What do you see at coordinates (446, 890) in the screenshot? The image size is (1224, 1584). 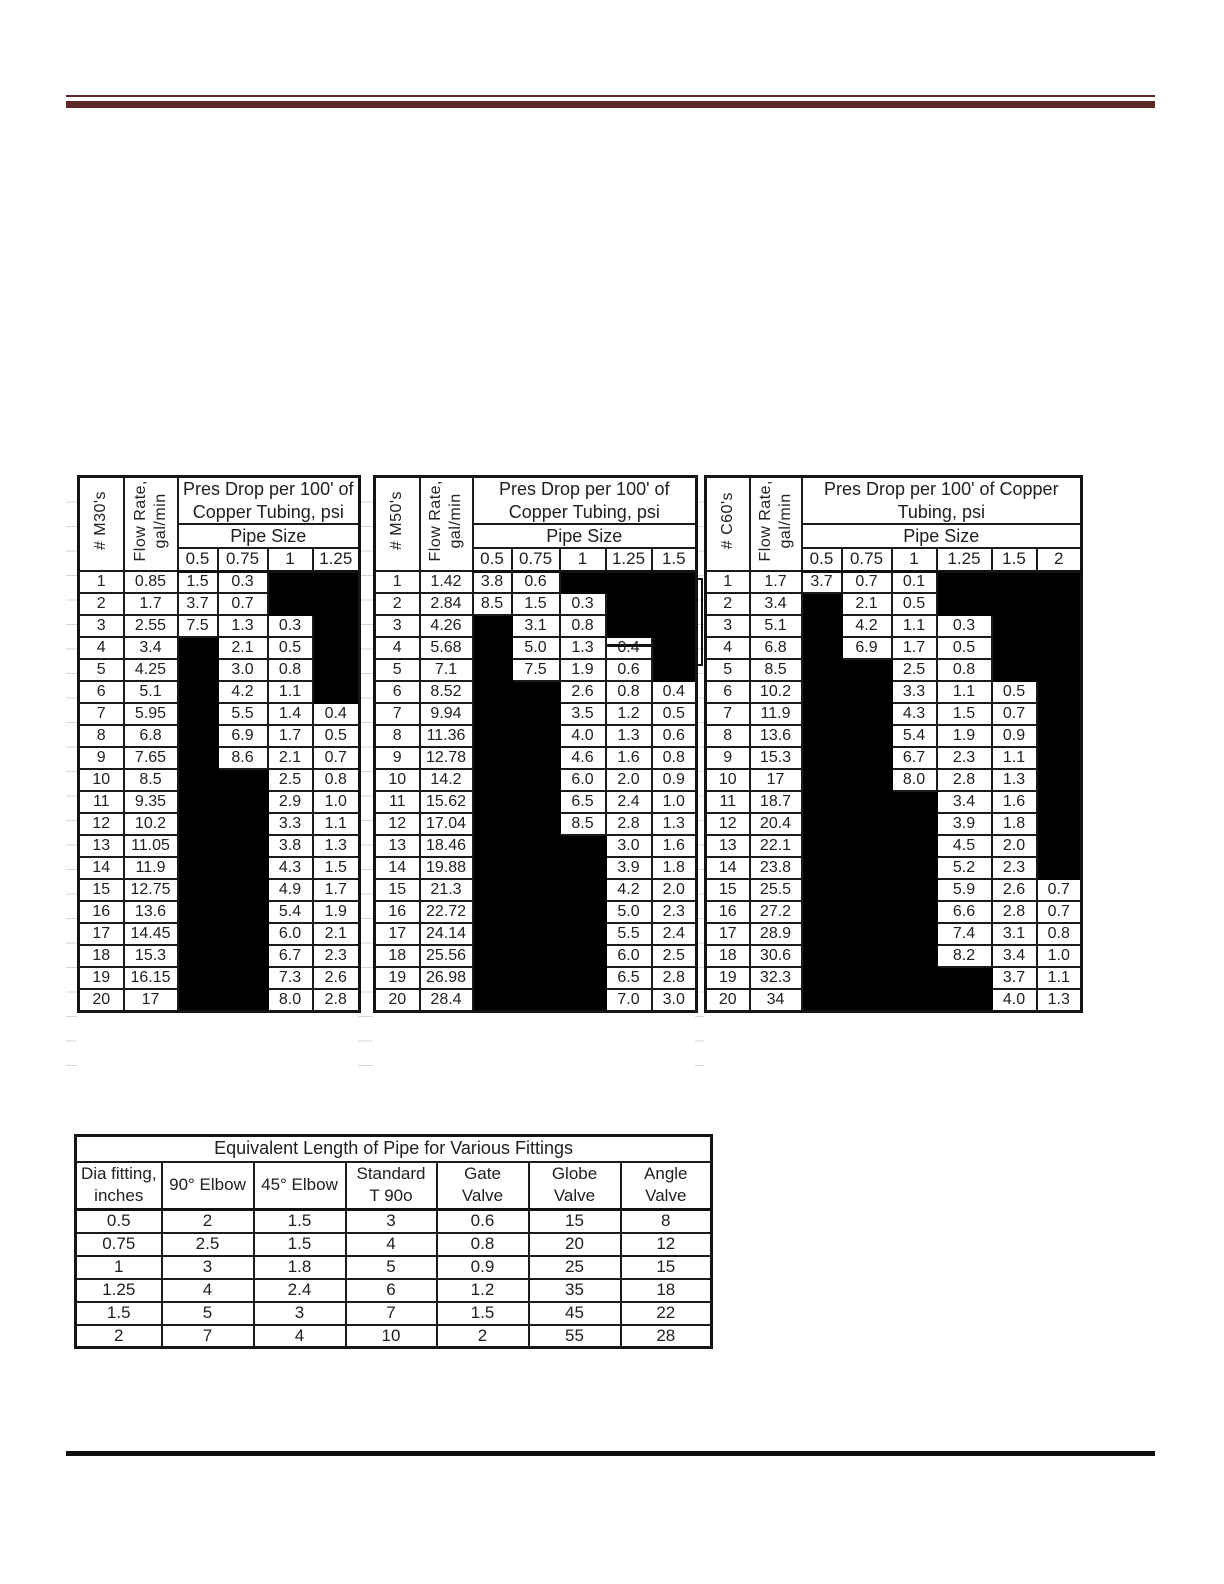 I see `flow-rate-cell: 21.3` at bounding box center [446, 890].